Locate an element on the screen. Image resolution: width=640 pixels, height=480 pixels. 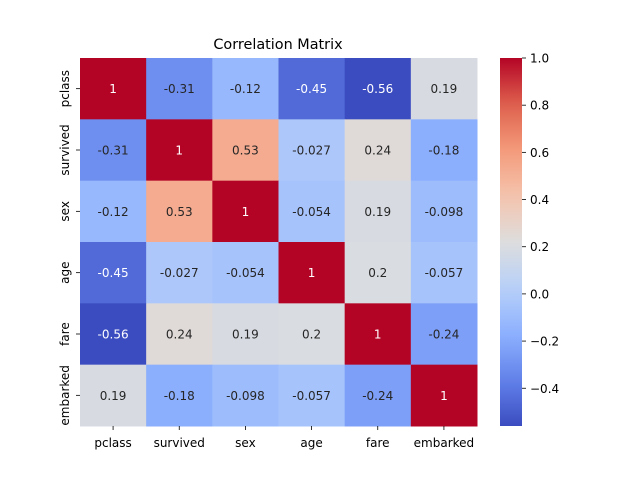
colorbar: 1.0 0.8 0.6 0.4 0.2 0.0 −0.2 −0.4 is located at coordinates (529, 239).